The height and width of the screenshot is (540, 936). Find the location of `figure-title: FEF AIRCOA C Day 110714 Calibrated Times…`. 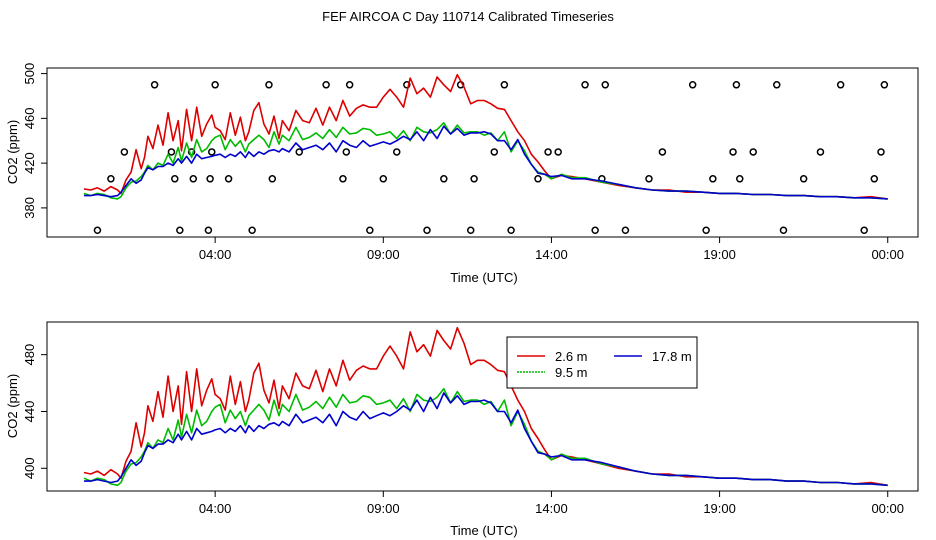

figure-title: FEF AIRCOA C Day 110714 Calibrated Times… is located at coordinates (468, 16).